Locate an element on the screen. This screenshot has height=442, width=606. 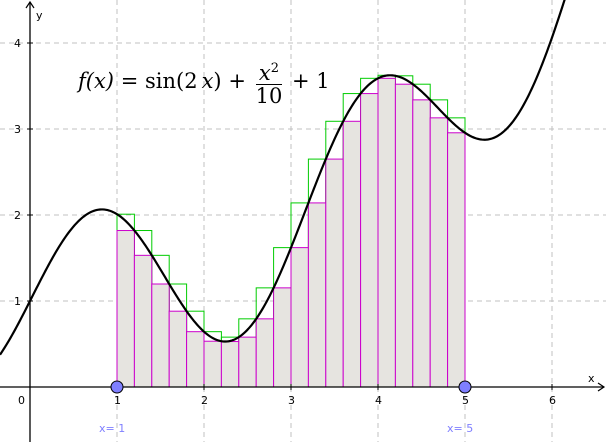
y-tick-label: 3 is located at coordinates (17, 129).